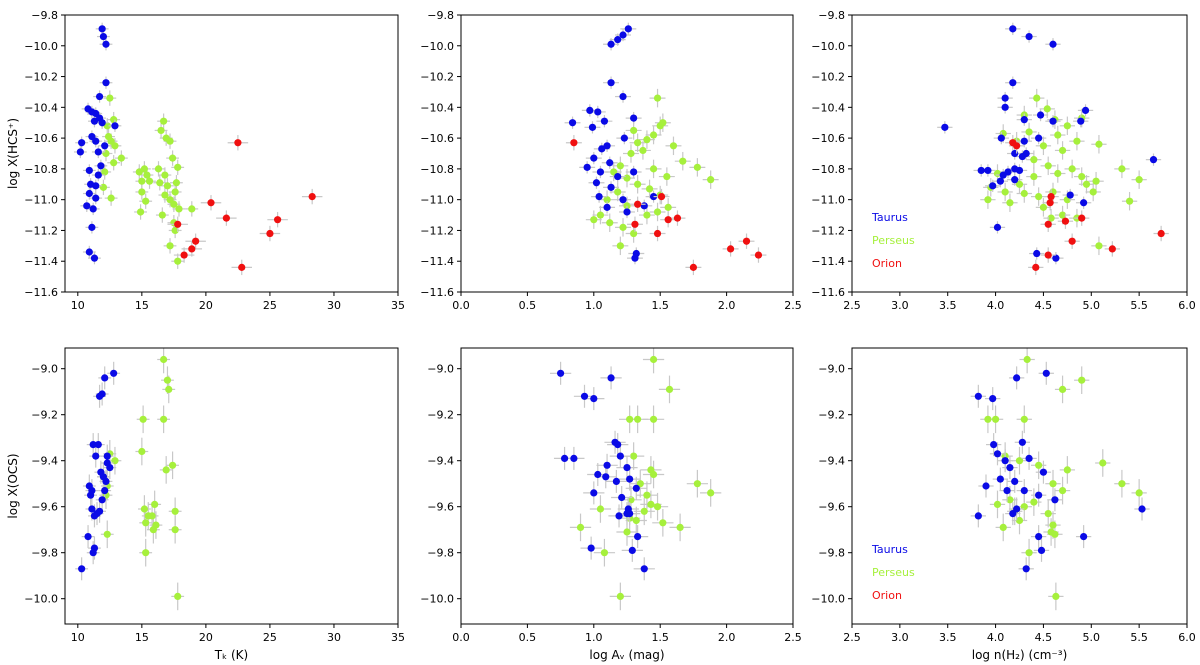  I want to click on y-axis-label: log X(HCS⁺), so click(13, 153).